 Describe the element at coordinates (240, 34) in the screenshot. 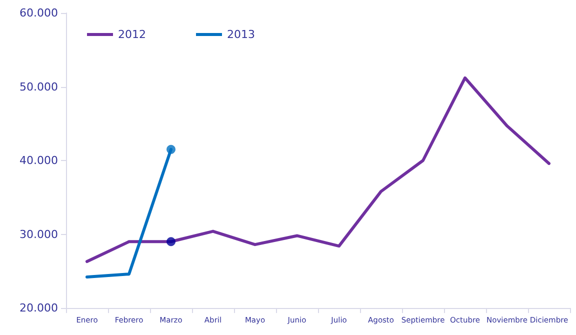

I see `legend-label: 2013` at that location.